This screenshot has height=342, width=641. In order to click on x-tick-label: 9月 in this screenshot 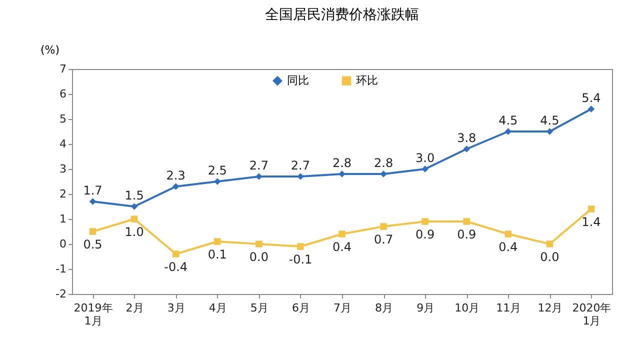, I will do `click(425, 308)`.